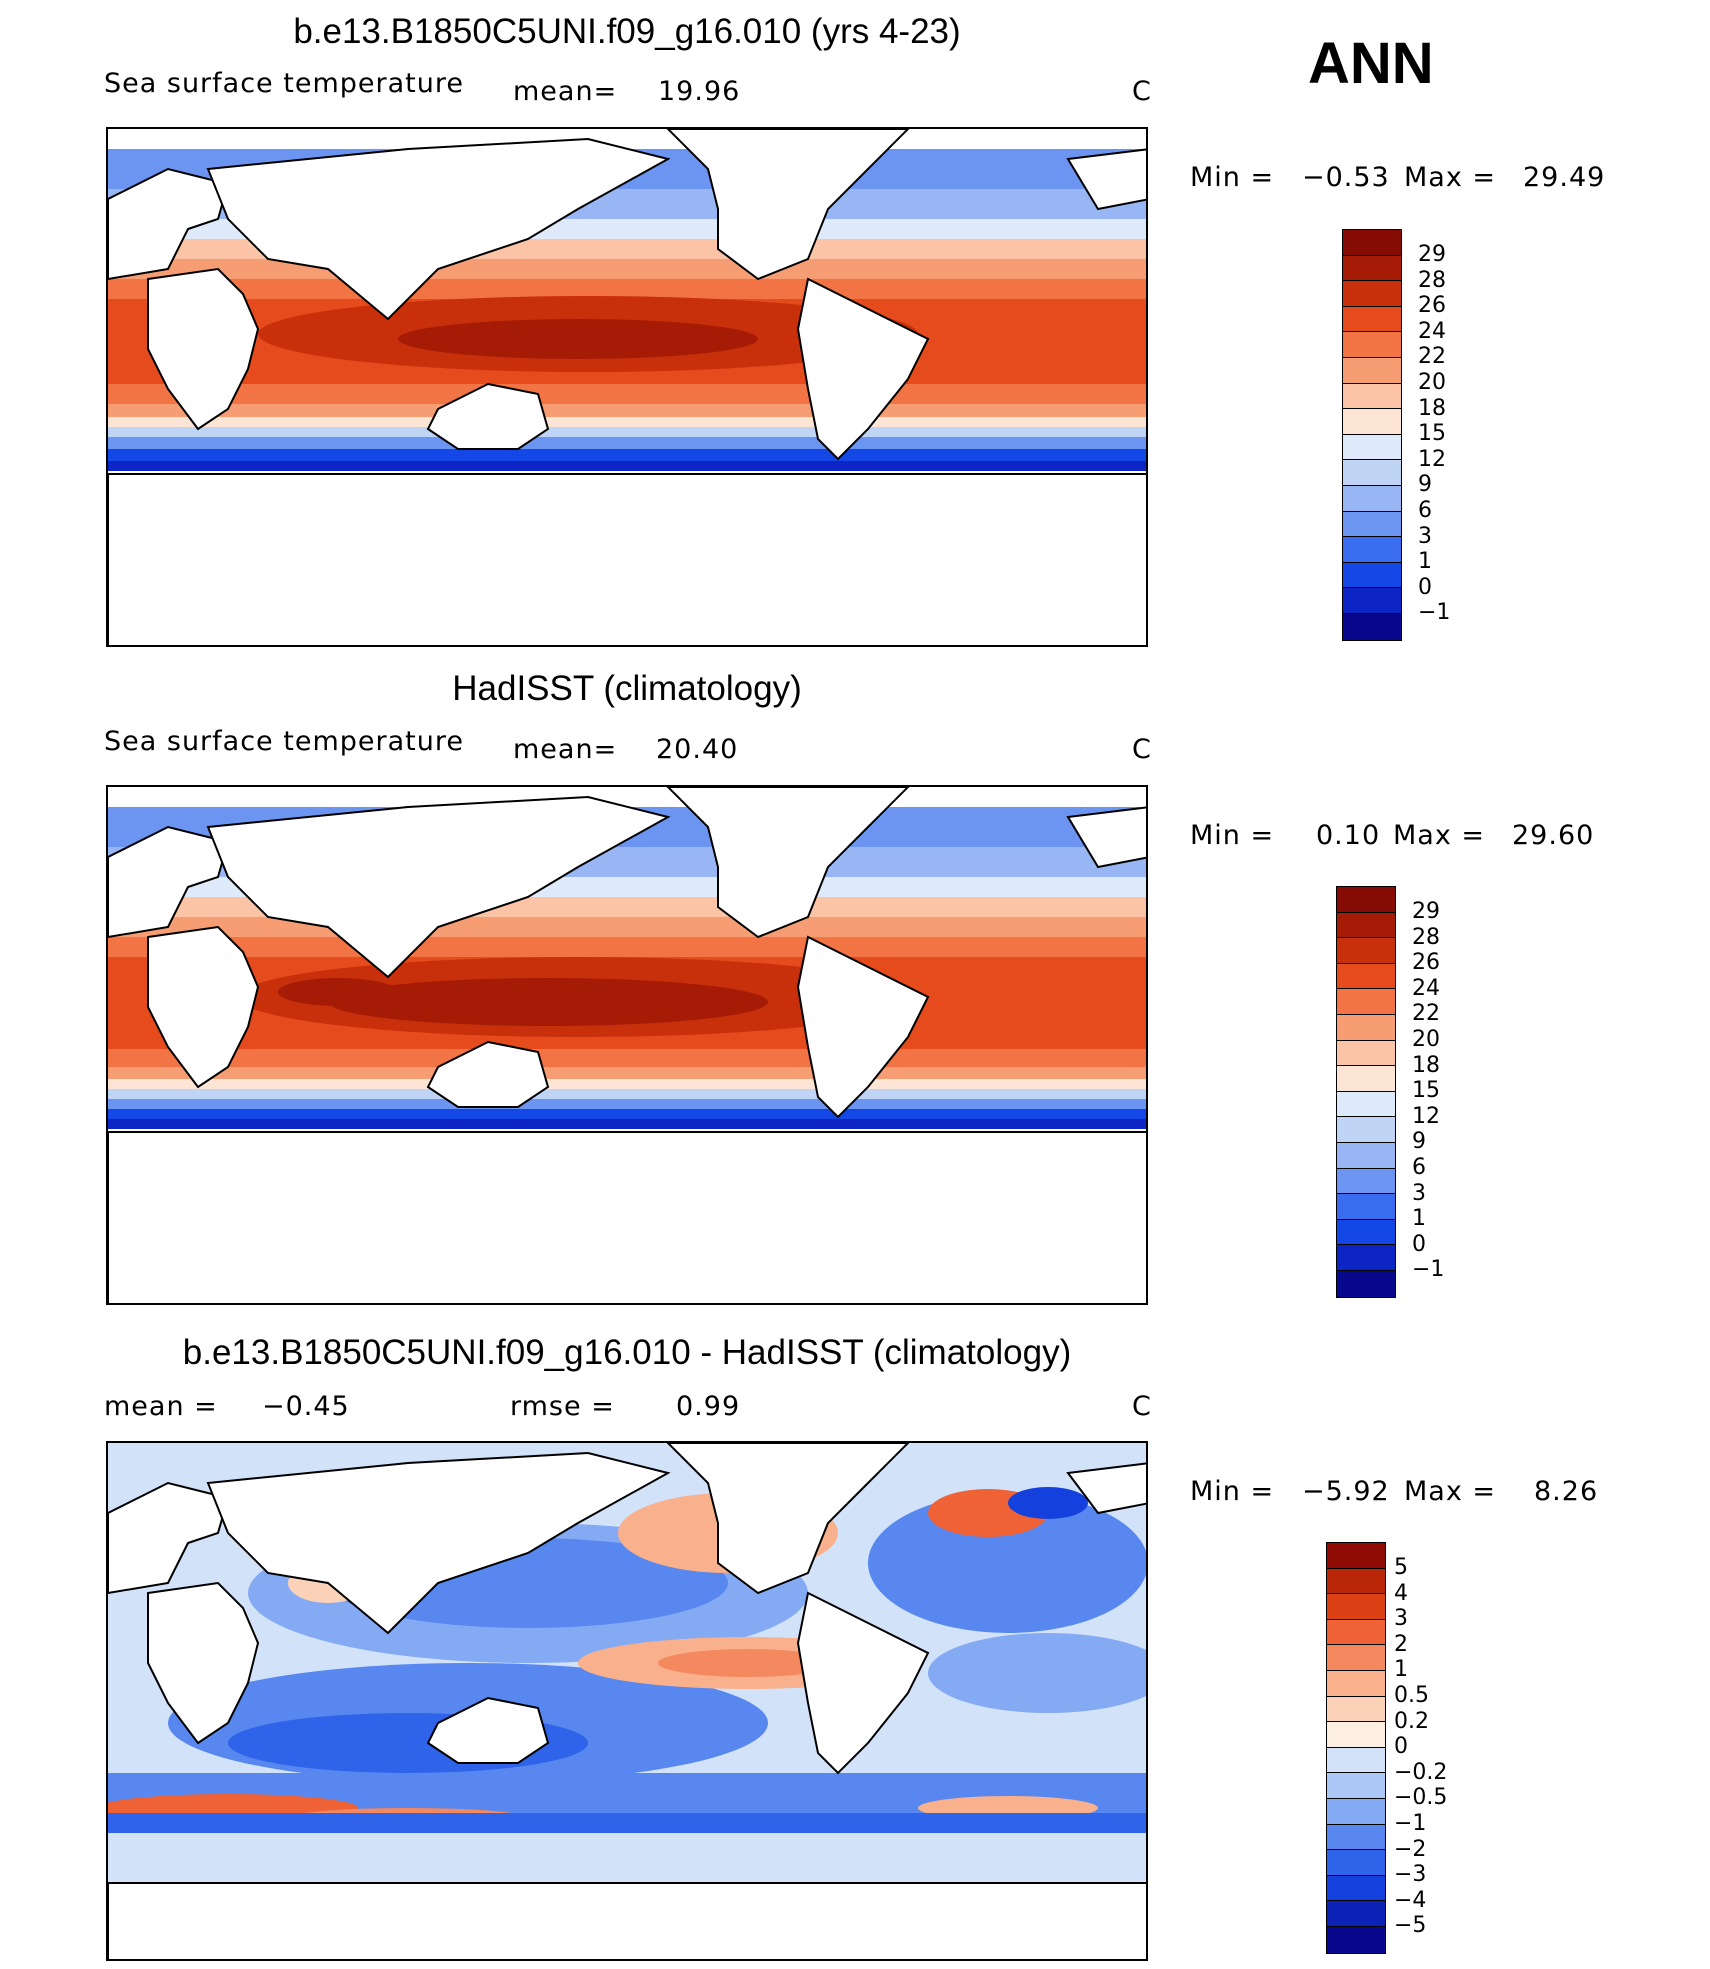 The image size is (1710, 1969). Describe the element at coordinates (1410, 1849) in the screenshot. I see `colorbar-tick-label: −2` at that location.